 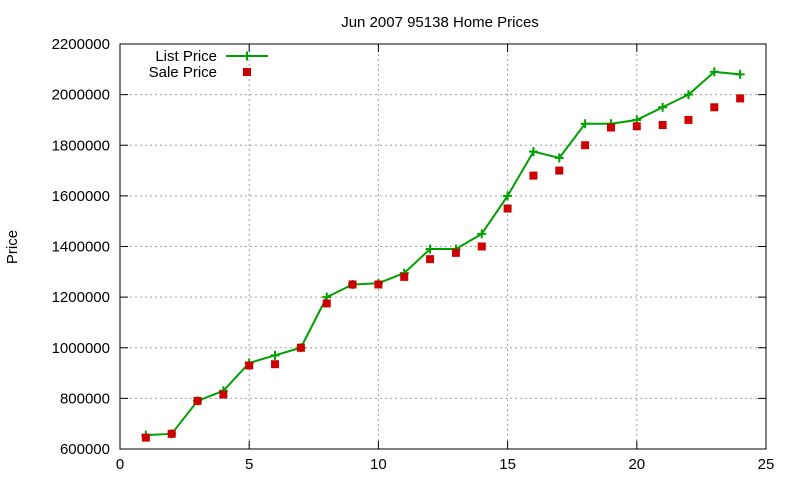 I want to click on chart-title: Jun 2007 95138 Home Prices, so click(x=440, y=22).